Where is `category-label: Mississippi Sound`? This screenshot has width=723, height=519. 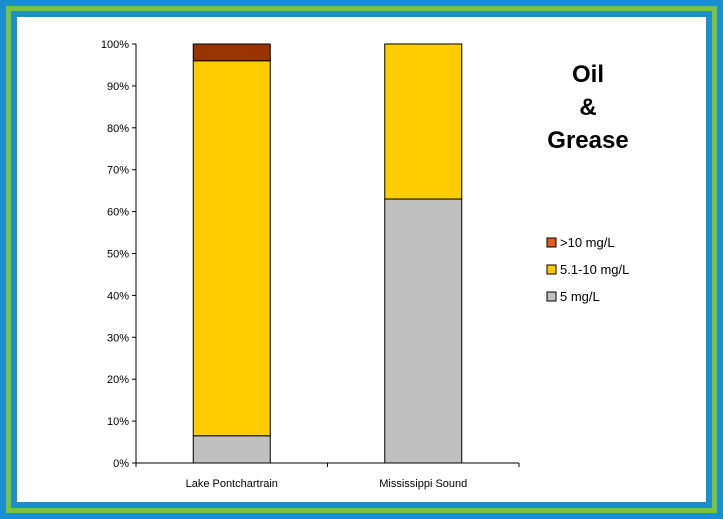
category-label: Mississippi Sound is located at coordinates (423, 484).